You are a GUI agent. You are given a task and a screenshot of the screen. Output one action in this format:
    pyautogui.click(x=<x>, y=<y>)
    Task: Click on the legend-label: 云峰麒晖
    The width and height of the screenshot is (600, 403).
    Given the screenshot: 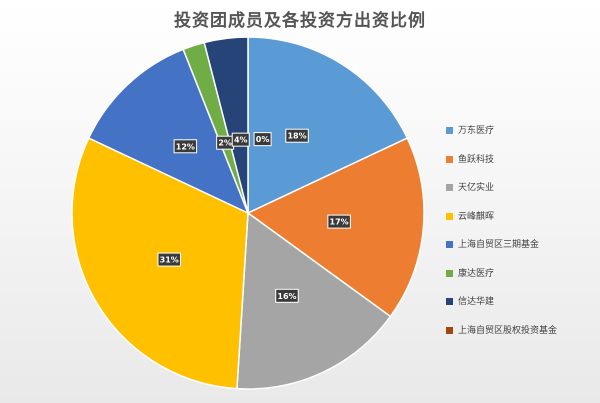 What is the action you would take?
    pyautogui.click(x=476, y=216)
    